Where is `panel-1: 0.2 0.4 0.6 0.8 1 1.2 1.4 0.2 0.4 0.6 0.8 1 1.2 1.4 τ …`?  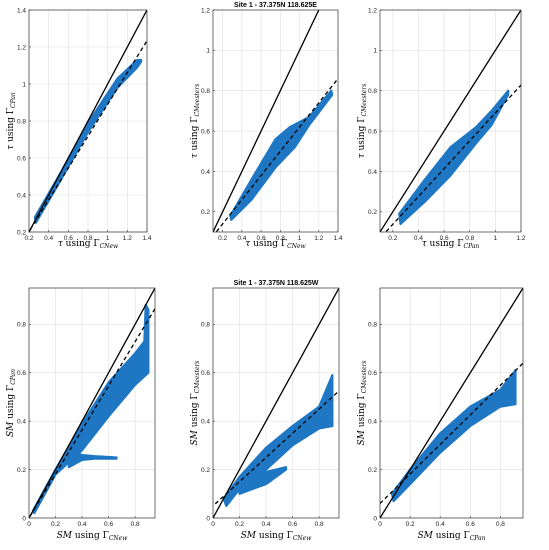 panel-1: 0.2 0.4 0.6 0.8 1 1.2 1.4 0.2 0.4 0.6 0.8 1 1.2 1.4 τ … is located at coordinates (79, 128).